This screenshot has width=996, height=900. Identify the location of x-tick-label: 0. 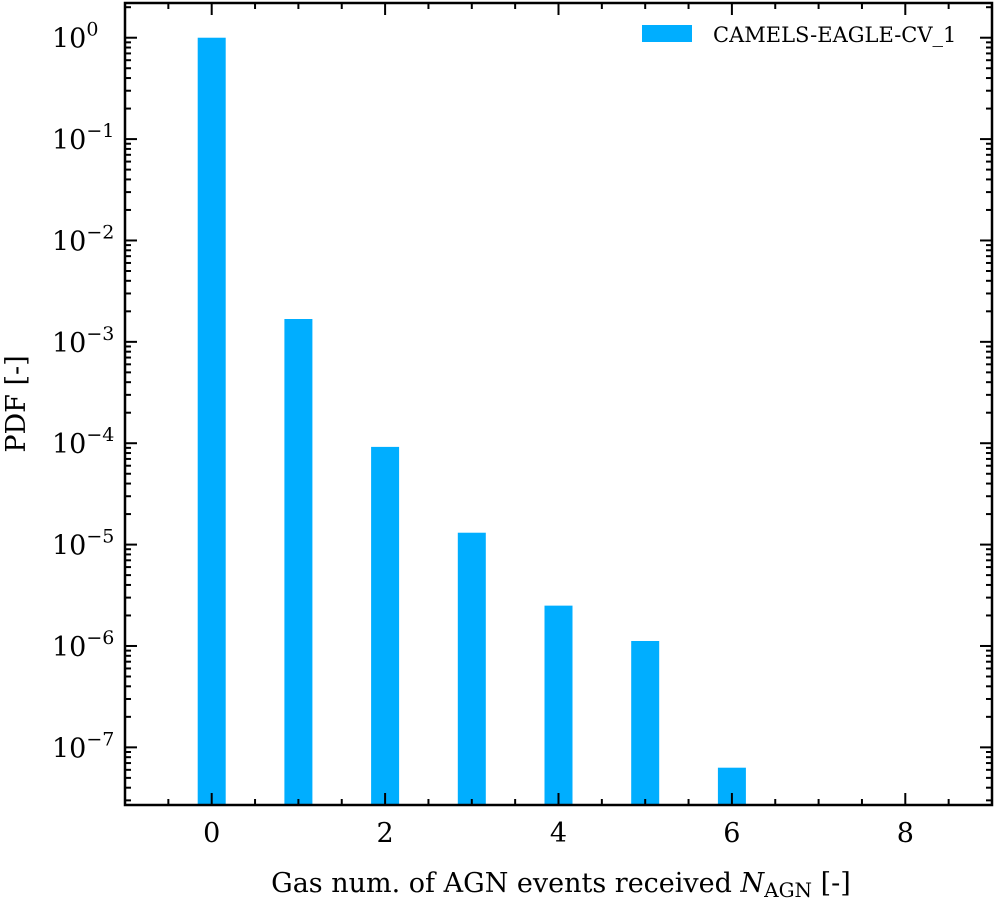
(211, 833).